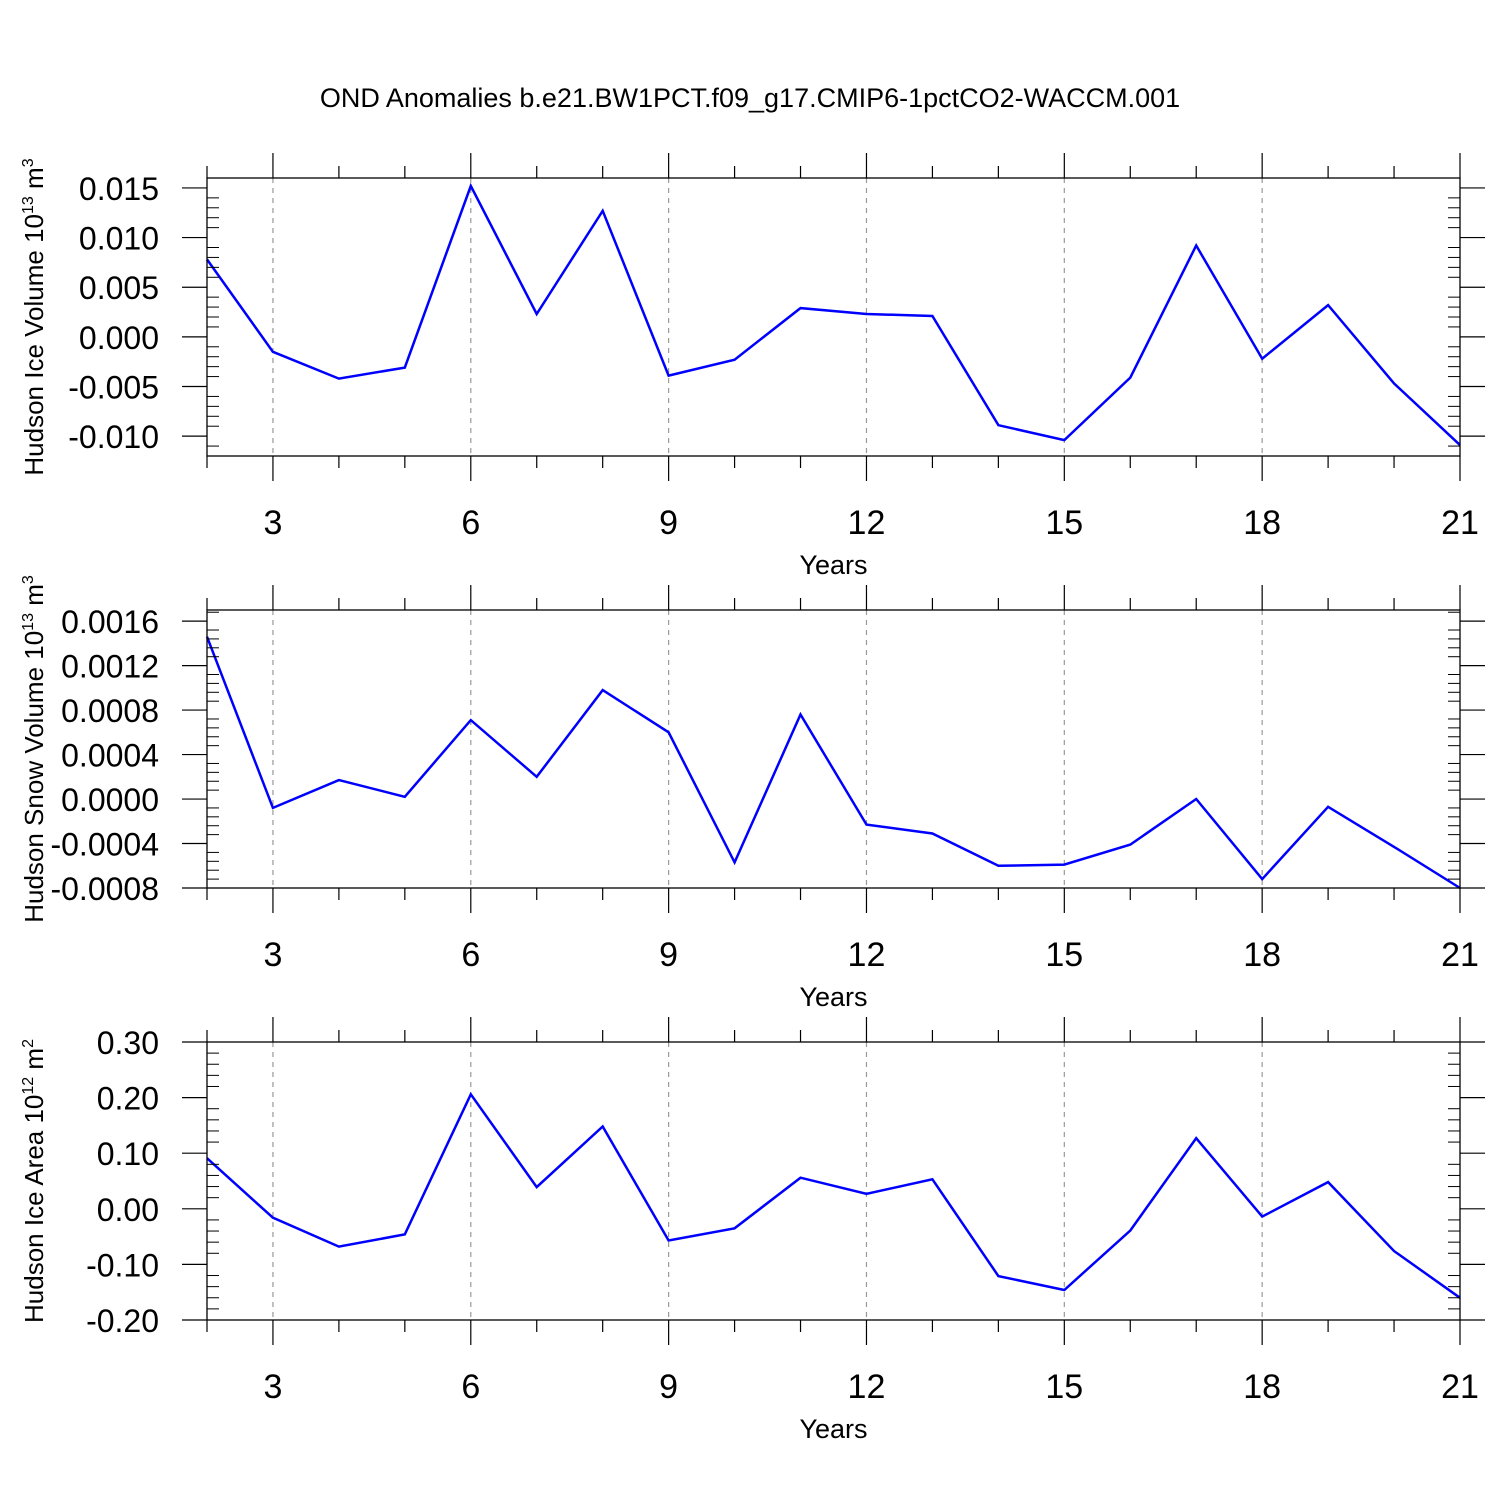  I want to click on y-tick-label: 0.0012, so click(110, 667).